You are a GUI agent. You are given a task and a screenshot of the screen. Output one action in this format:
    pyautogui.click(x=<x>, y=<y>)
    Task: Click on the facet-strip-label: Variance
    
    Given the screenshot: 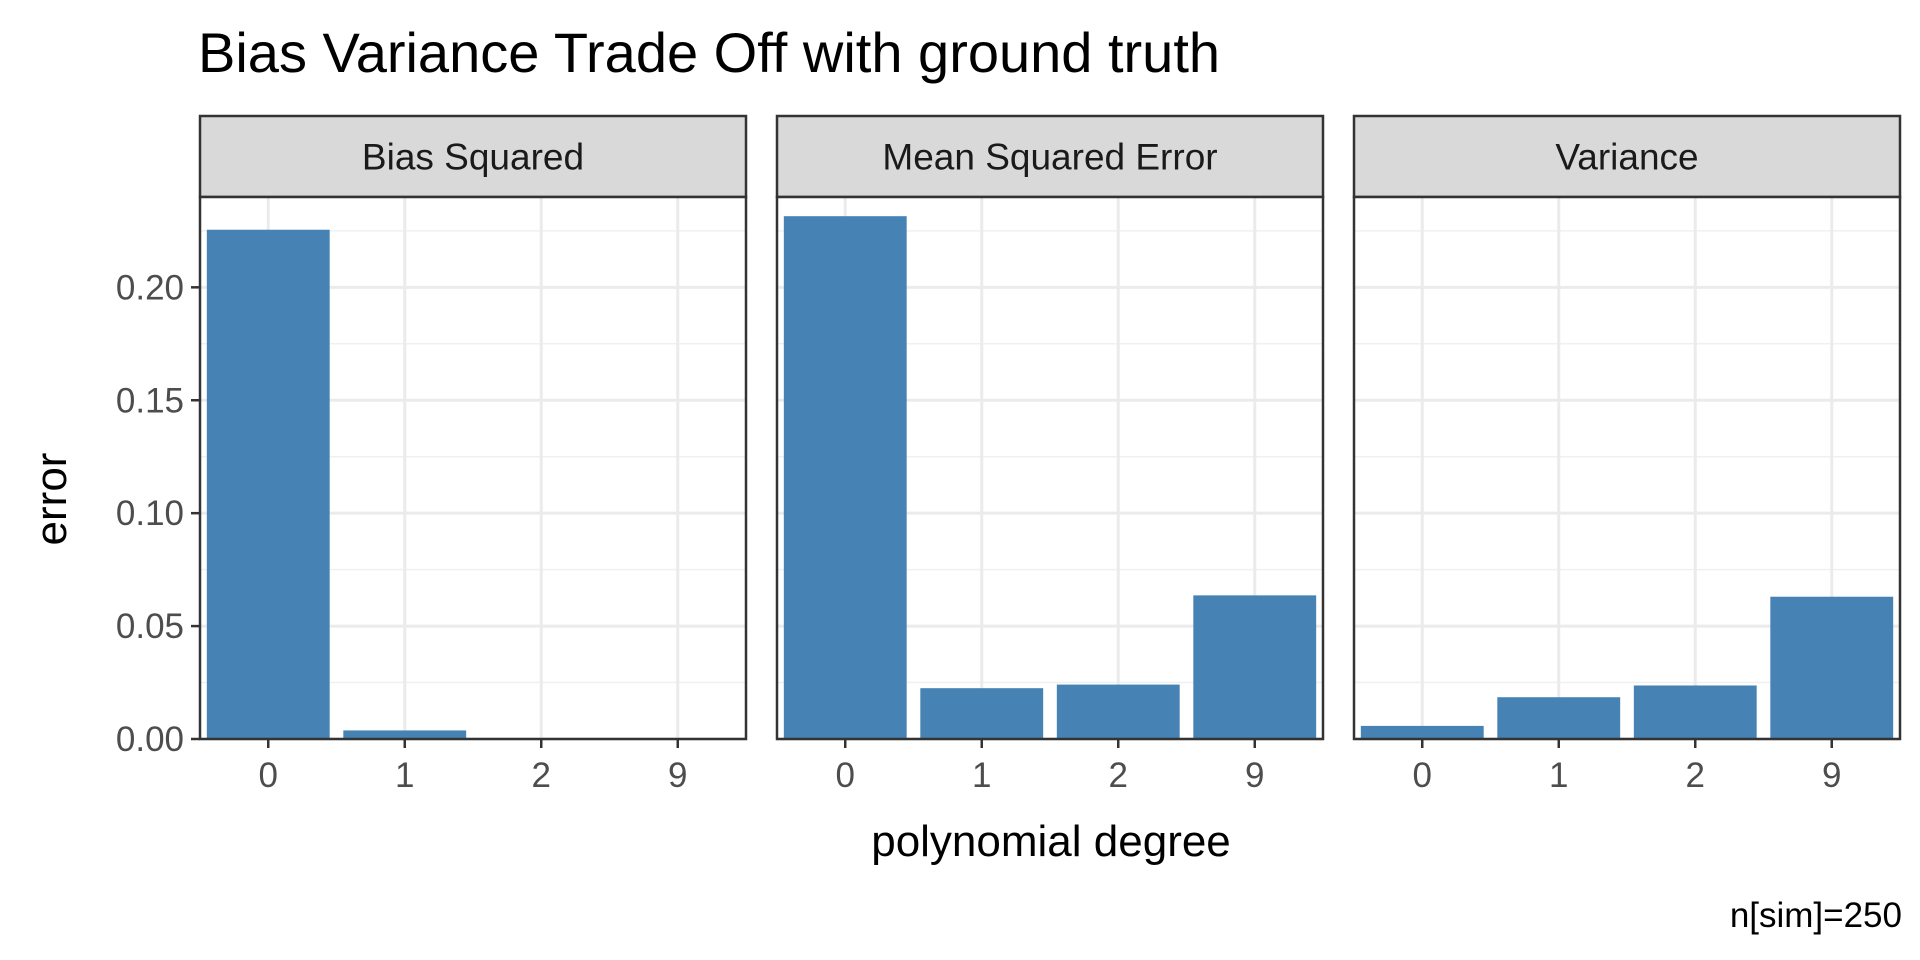 What is the action you would take?
    pyautogui.click(x=1626, y=157)
    